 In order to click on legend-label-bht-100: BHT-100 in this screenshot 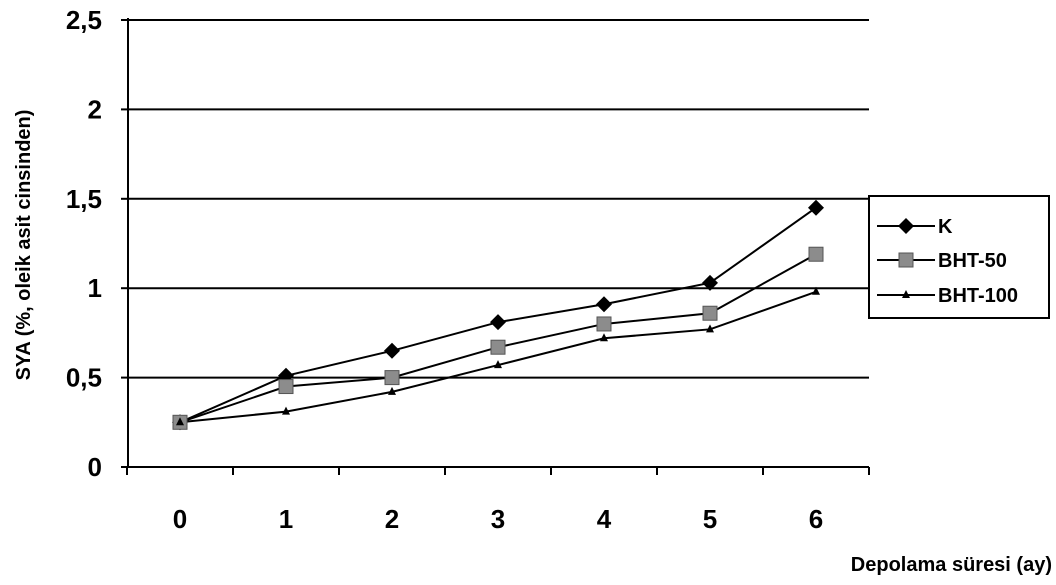, I will do `click(978, 296)`.